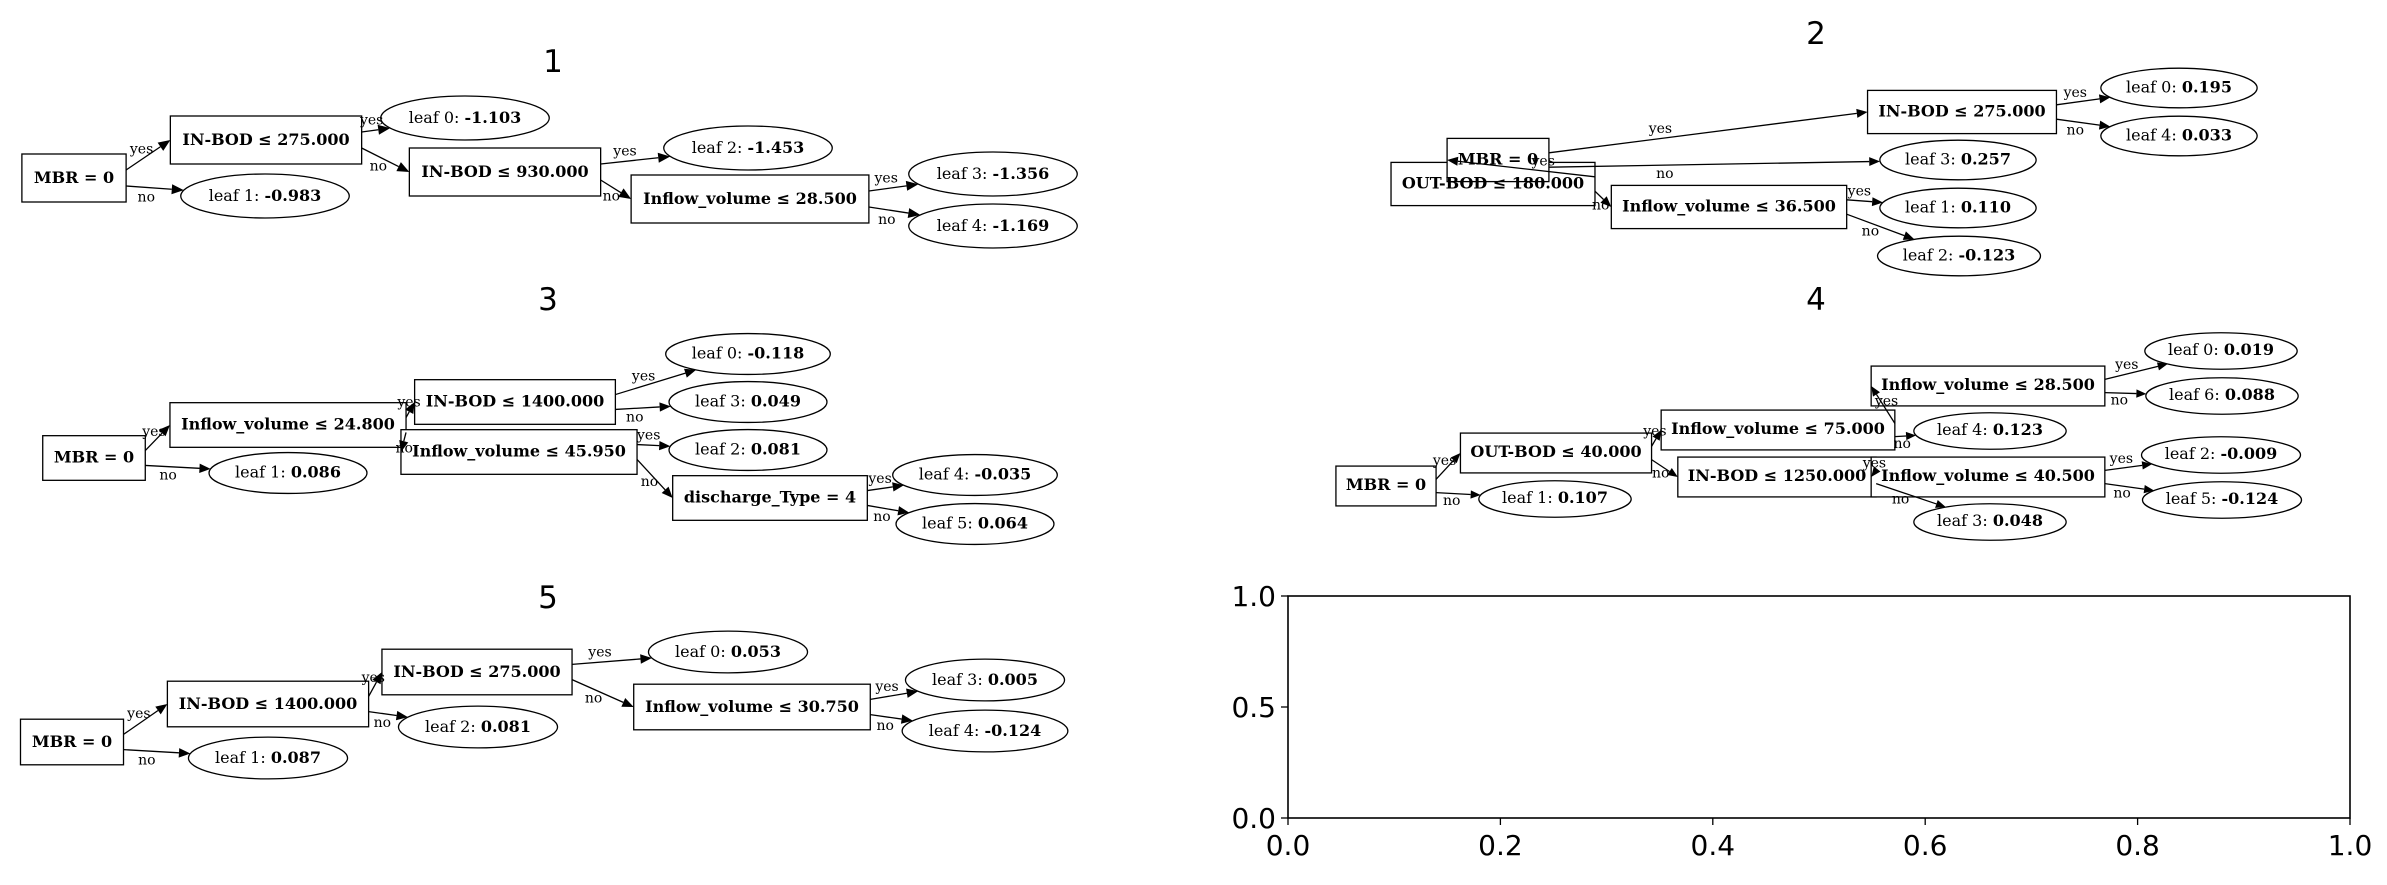 This screenshot has width=2387, height=885. What do you see at coordinates (756, 651) in the screenshot?
I see `leaf-value: 0.053` at bounding box center [756, 651].